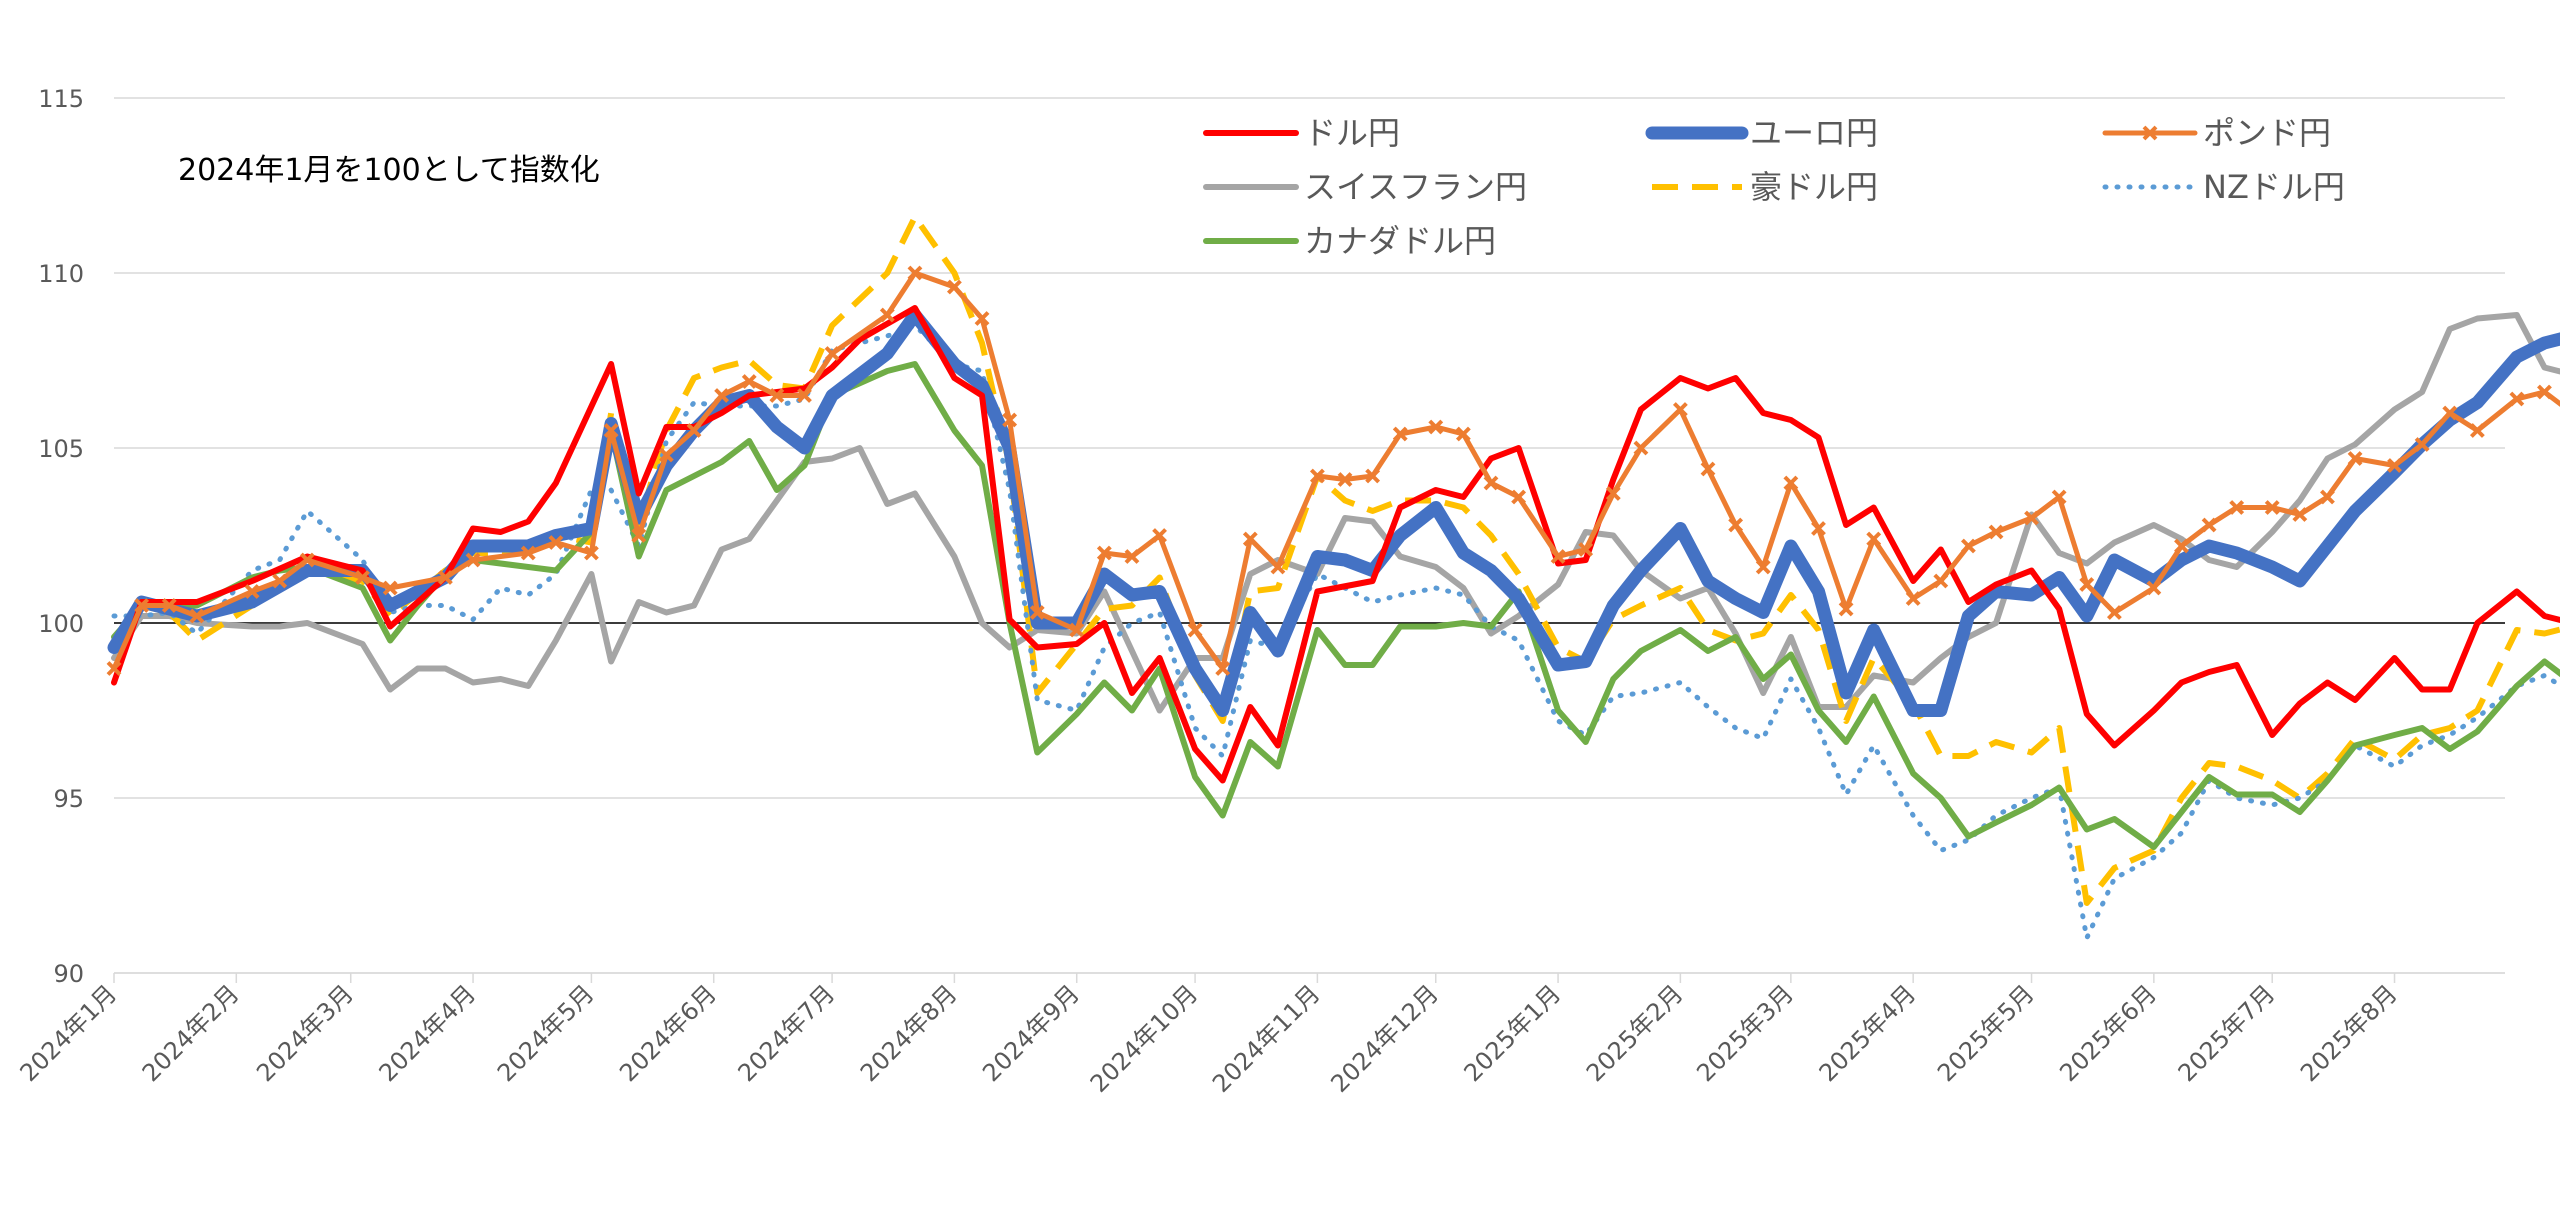  What do you see at coordinates (1513, 1033) in the screenshot?
I see `x-tick-label: 2025年1月` at bounding box center [1513, 1033].